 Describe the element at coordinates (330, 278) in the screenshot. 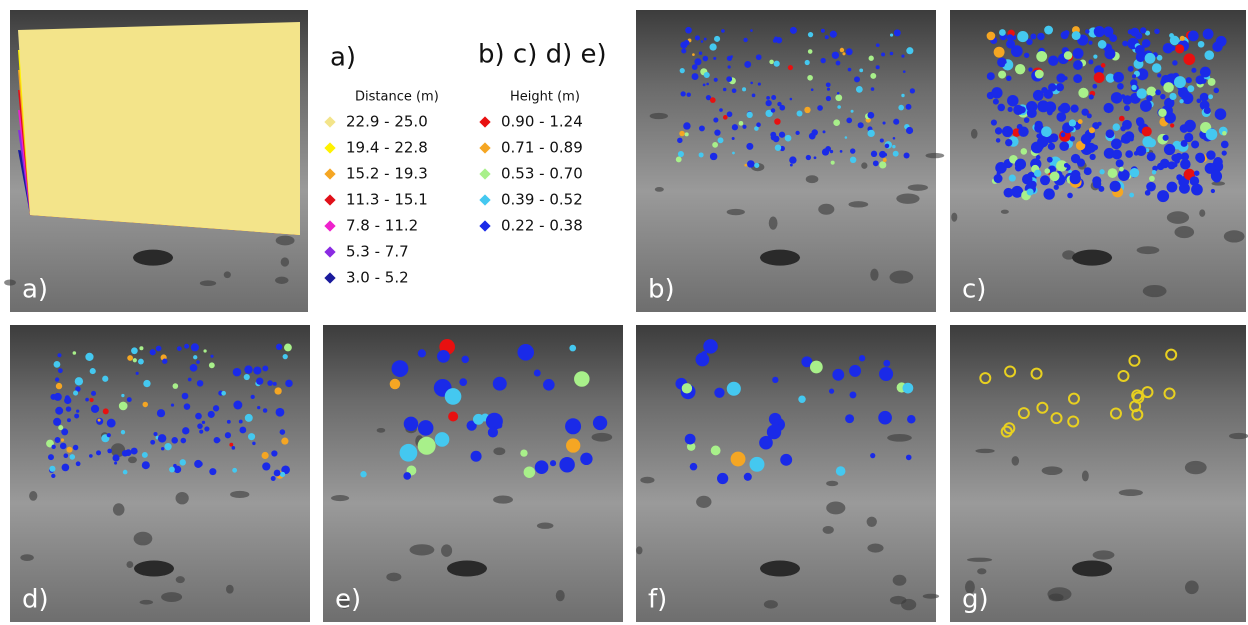

I see `legend-swatch` at that location.